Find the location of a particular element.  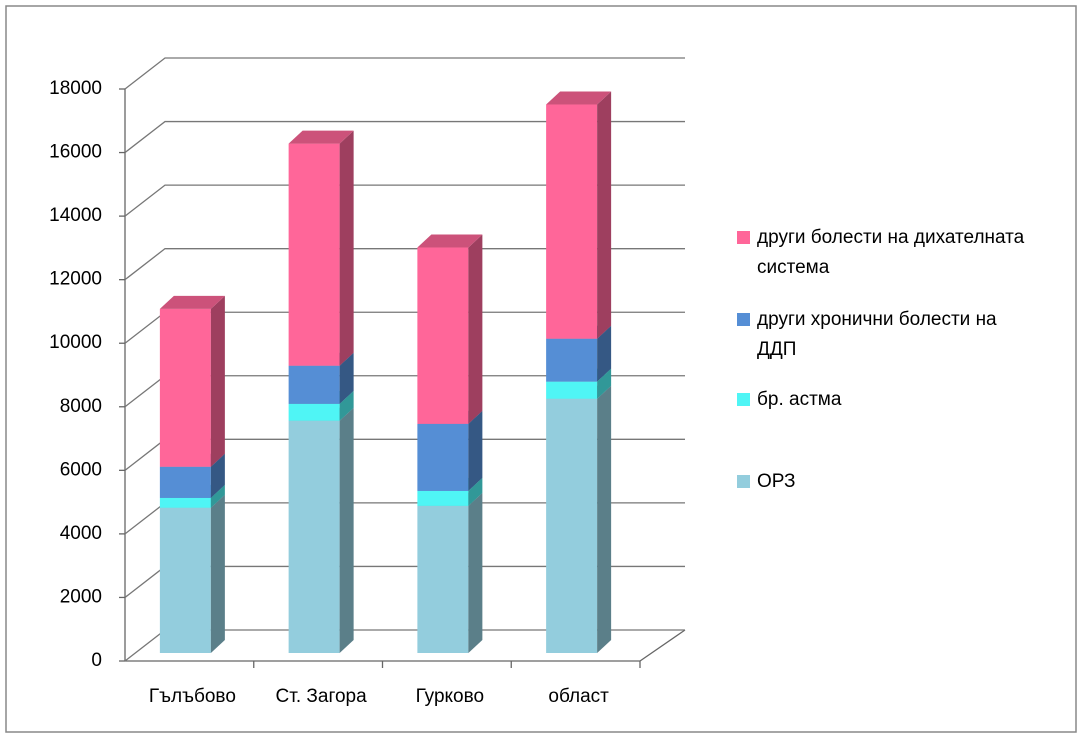

legend-label: други болести на дихателната система is located at coordinates (891, 252).